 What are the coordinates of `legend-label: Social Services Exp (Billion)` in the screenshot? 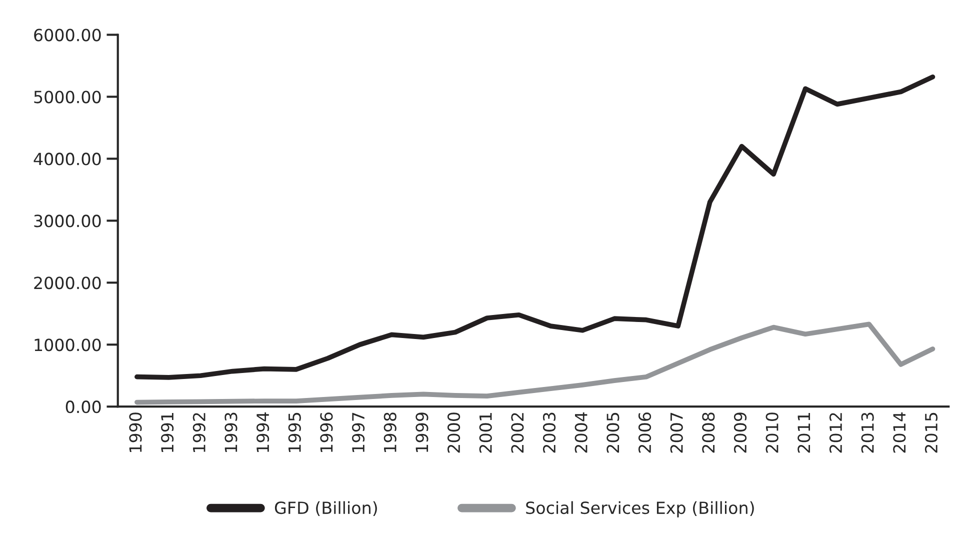 It's located at (640, 509).